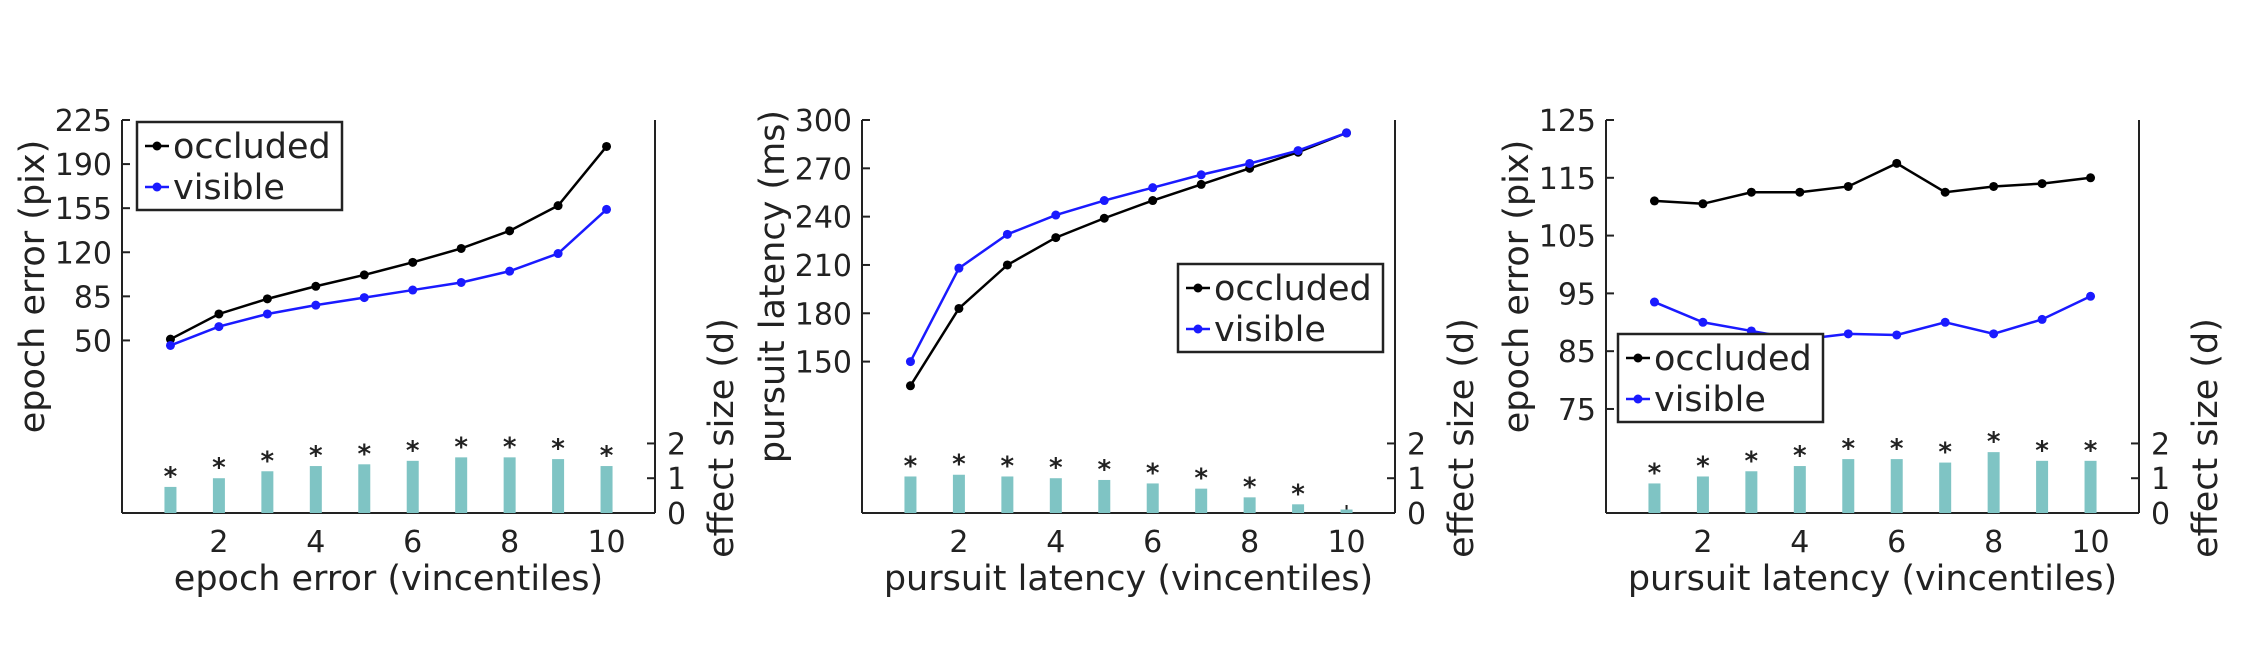 The height and width of the screenshot is (650, 2244). Describe the element at coordinates (1896, 542) in the screenshot. I see `panel3-xtick-label: 6` at that location.